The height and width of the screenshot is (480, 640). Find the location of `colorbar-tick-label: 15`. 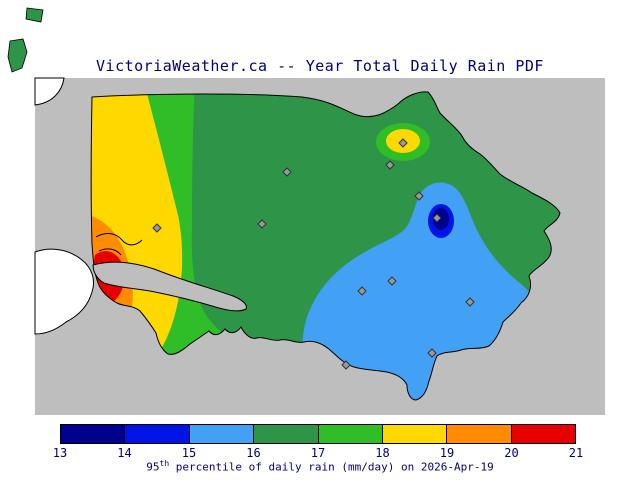

colorbar-tick-label: 15 is located at coordinates (189, 453).